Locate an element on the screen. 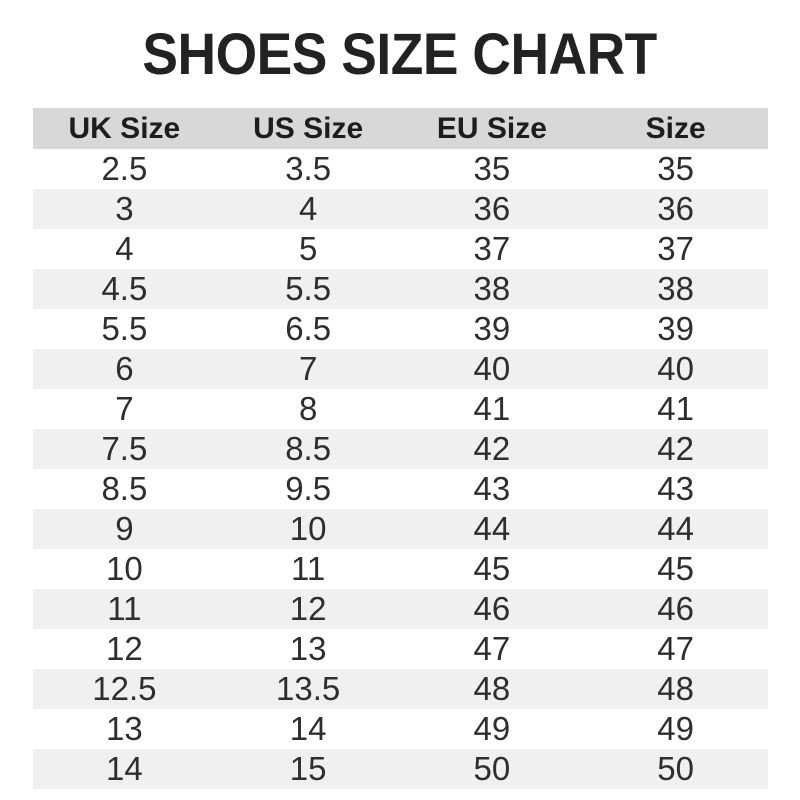 This screenshot has width=800, height=800. us-size-cell: 4 is located at coordinates (308, 208).